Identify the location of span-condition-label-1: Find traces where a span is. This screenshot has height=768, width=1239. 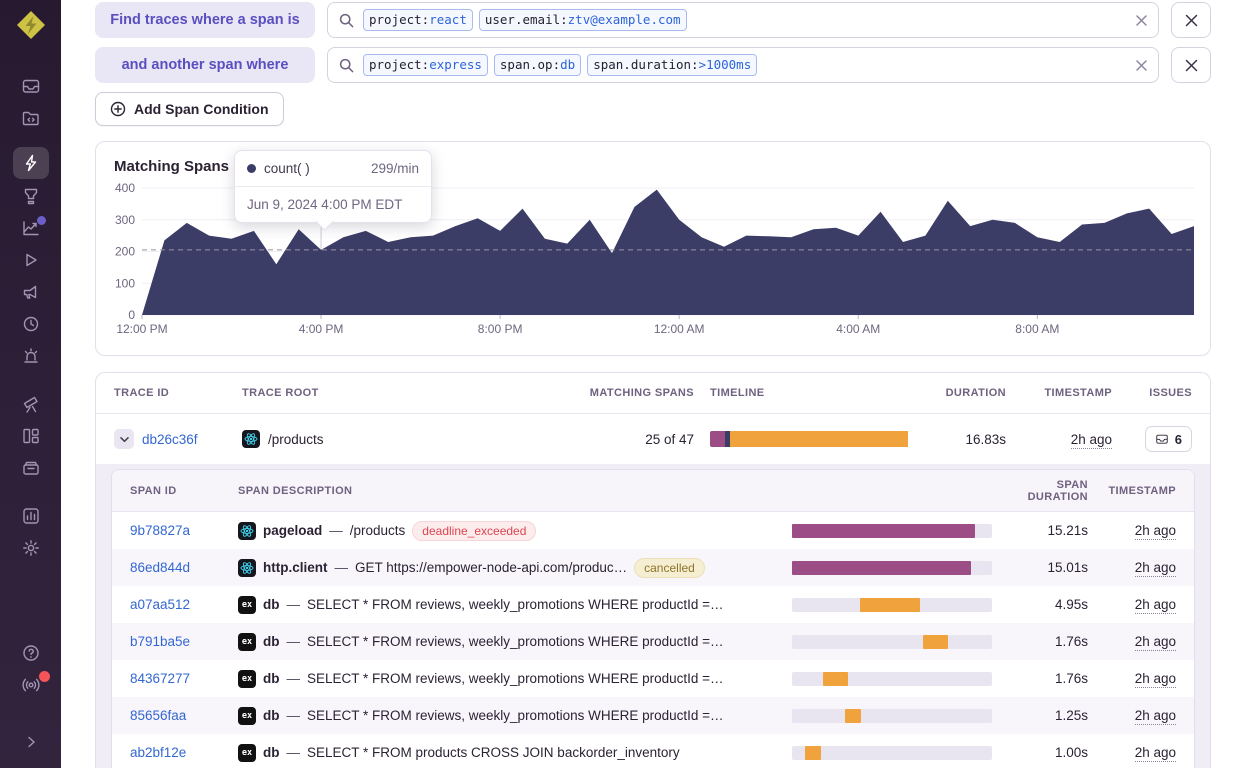
(205, 20).